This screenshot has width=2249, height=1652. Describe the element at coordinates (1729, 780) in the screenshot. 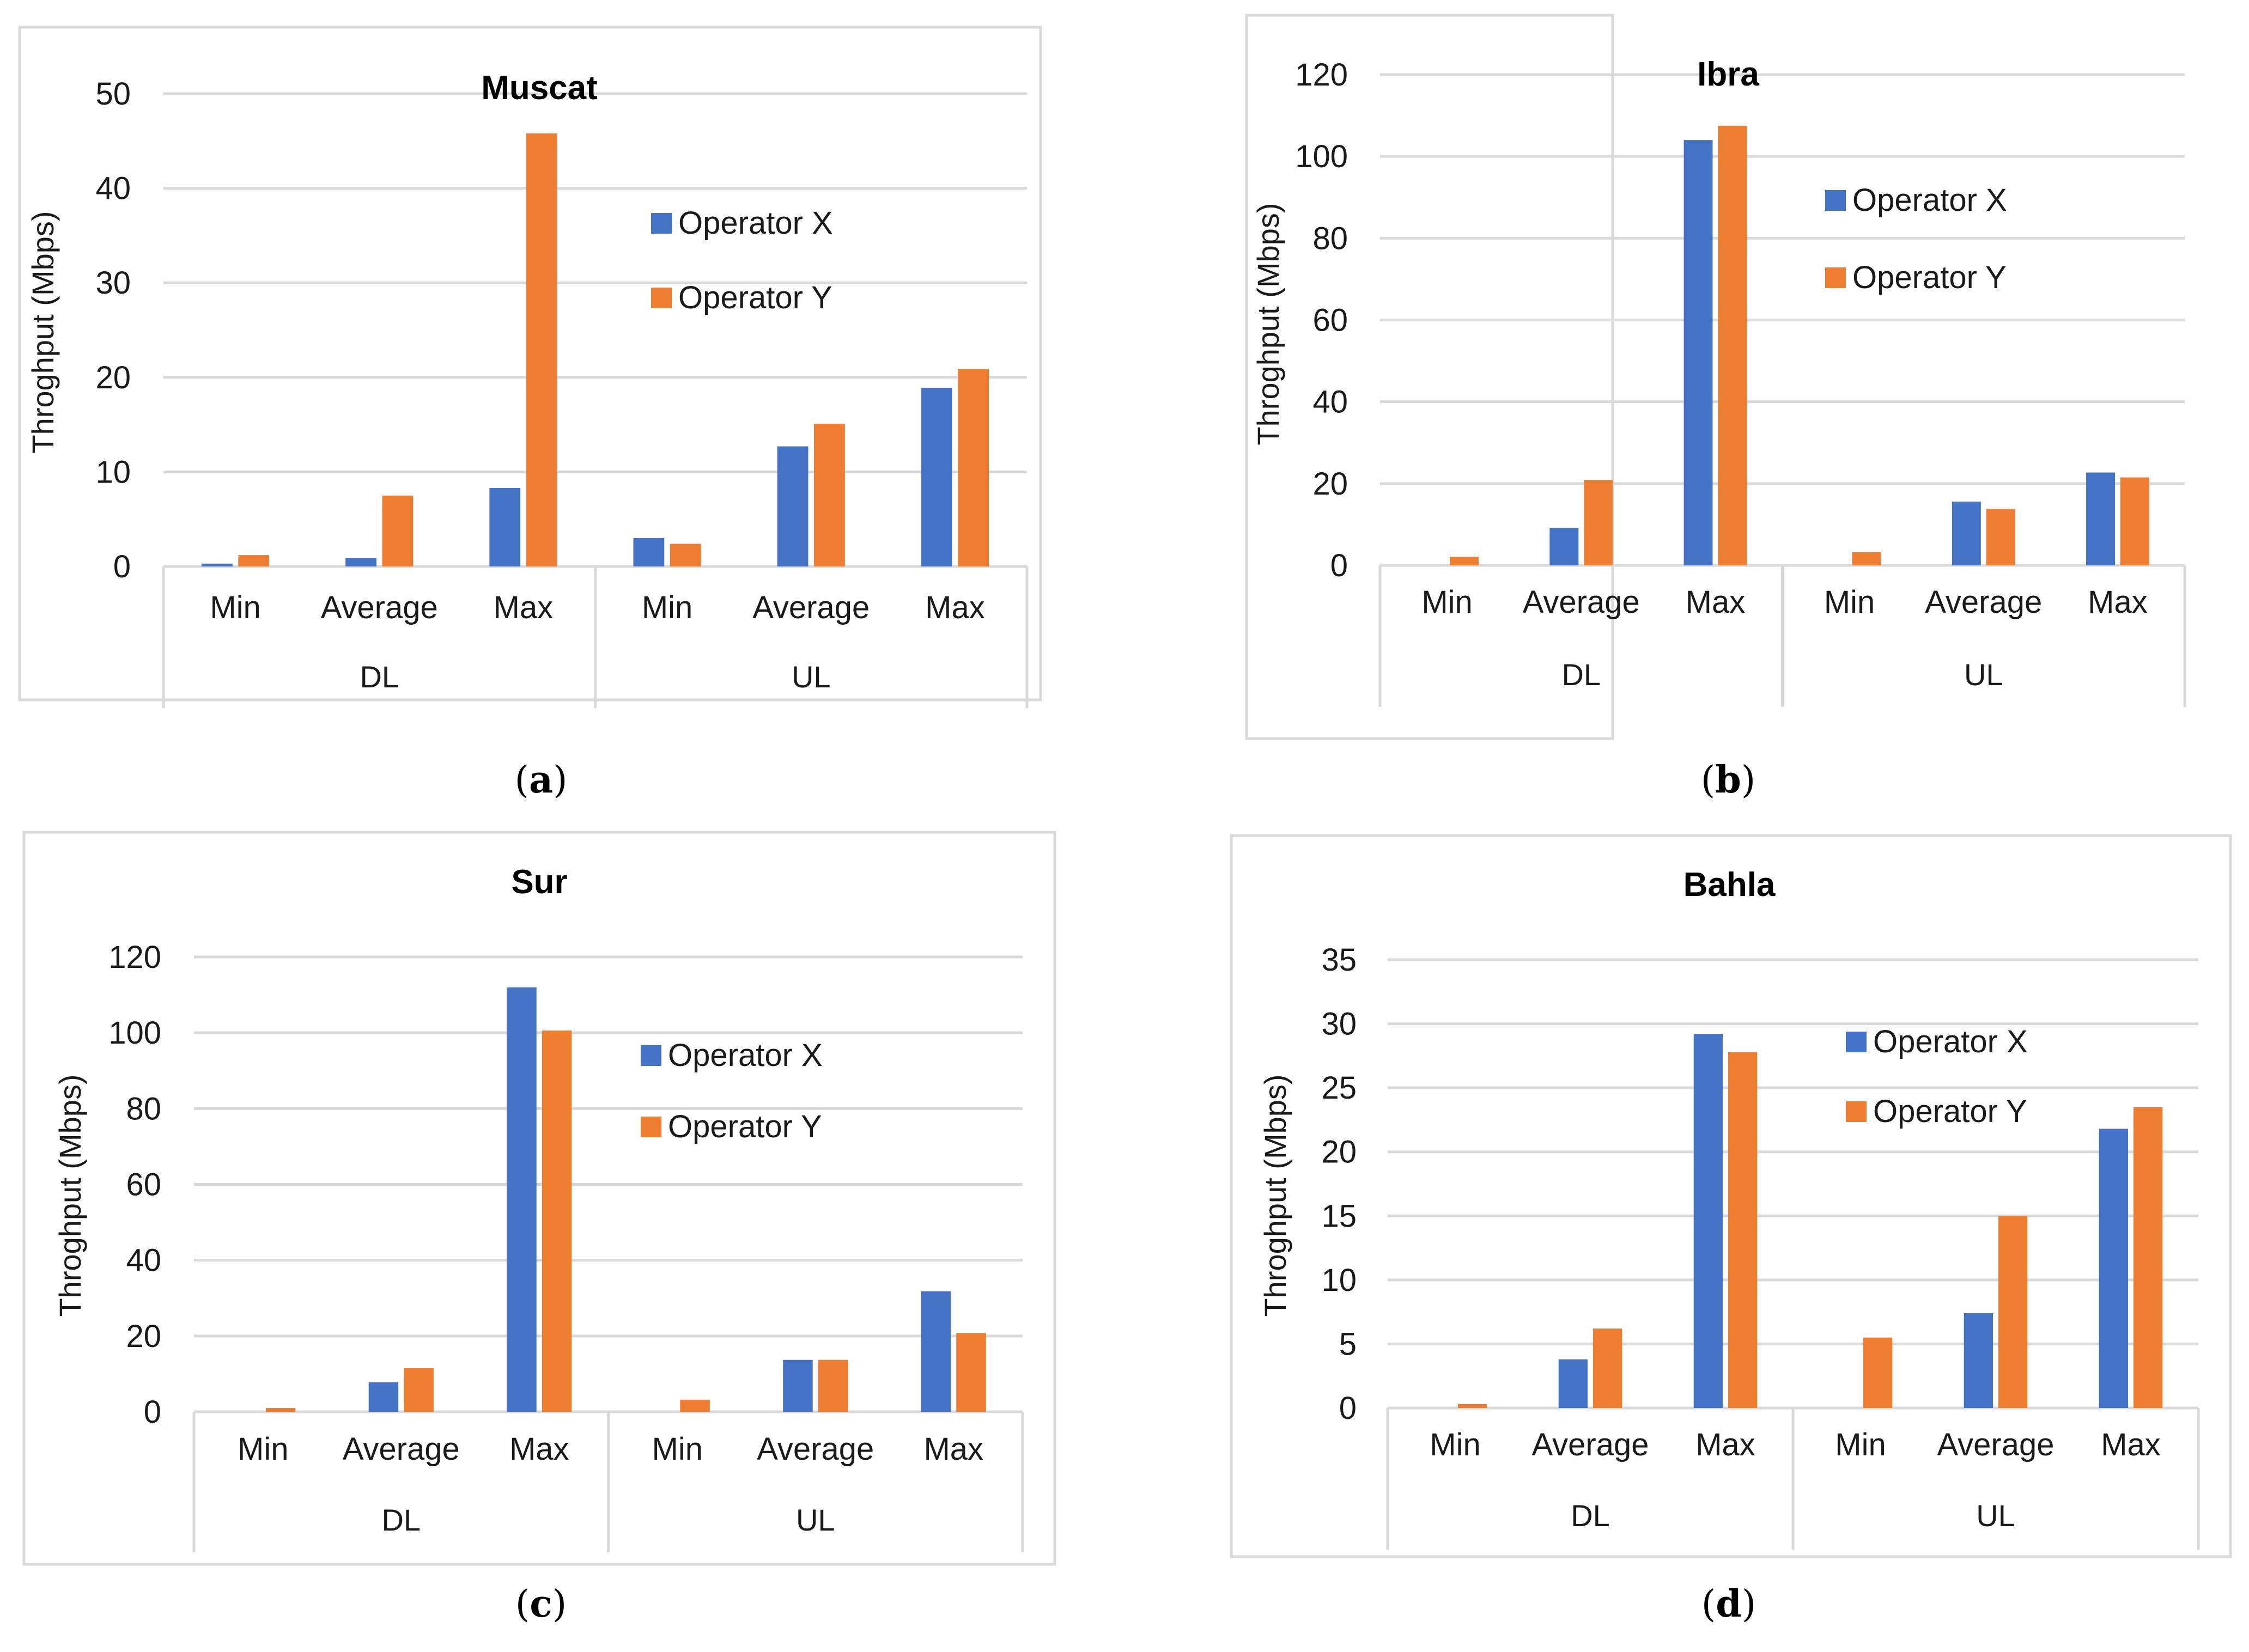

I see `panel-caption: (b)` at that location.